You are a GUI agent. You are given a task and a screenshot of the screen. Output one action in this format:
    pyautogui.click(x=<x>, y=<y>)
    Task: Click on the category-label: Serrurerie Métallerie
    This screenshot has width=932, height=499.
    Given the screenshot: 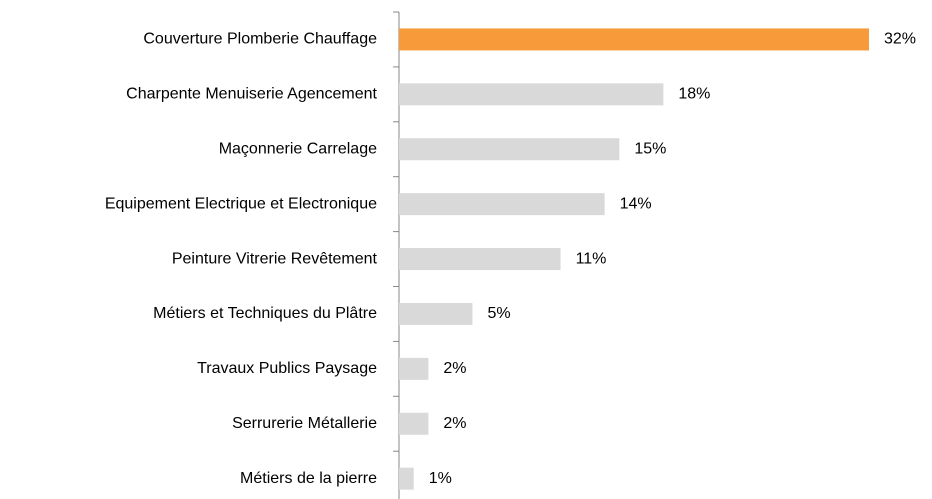 What is the action you would take?
    pyautogui.click(x=304, y=423)
    